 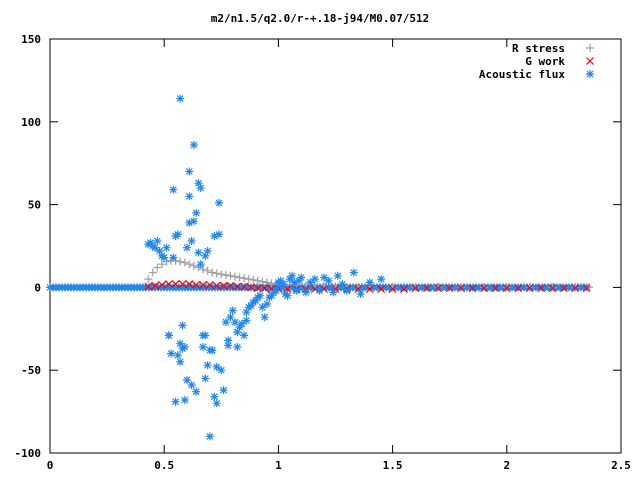 I want to click on x-tick-label: 0.5, so click(x=164, y=465).